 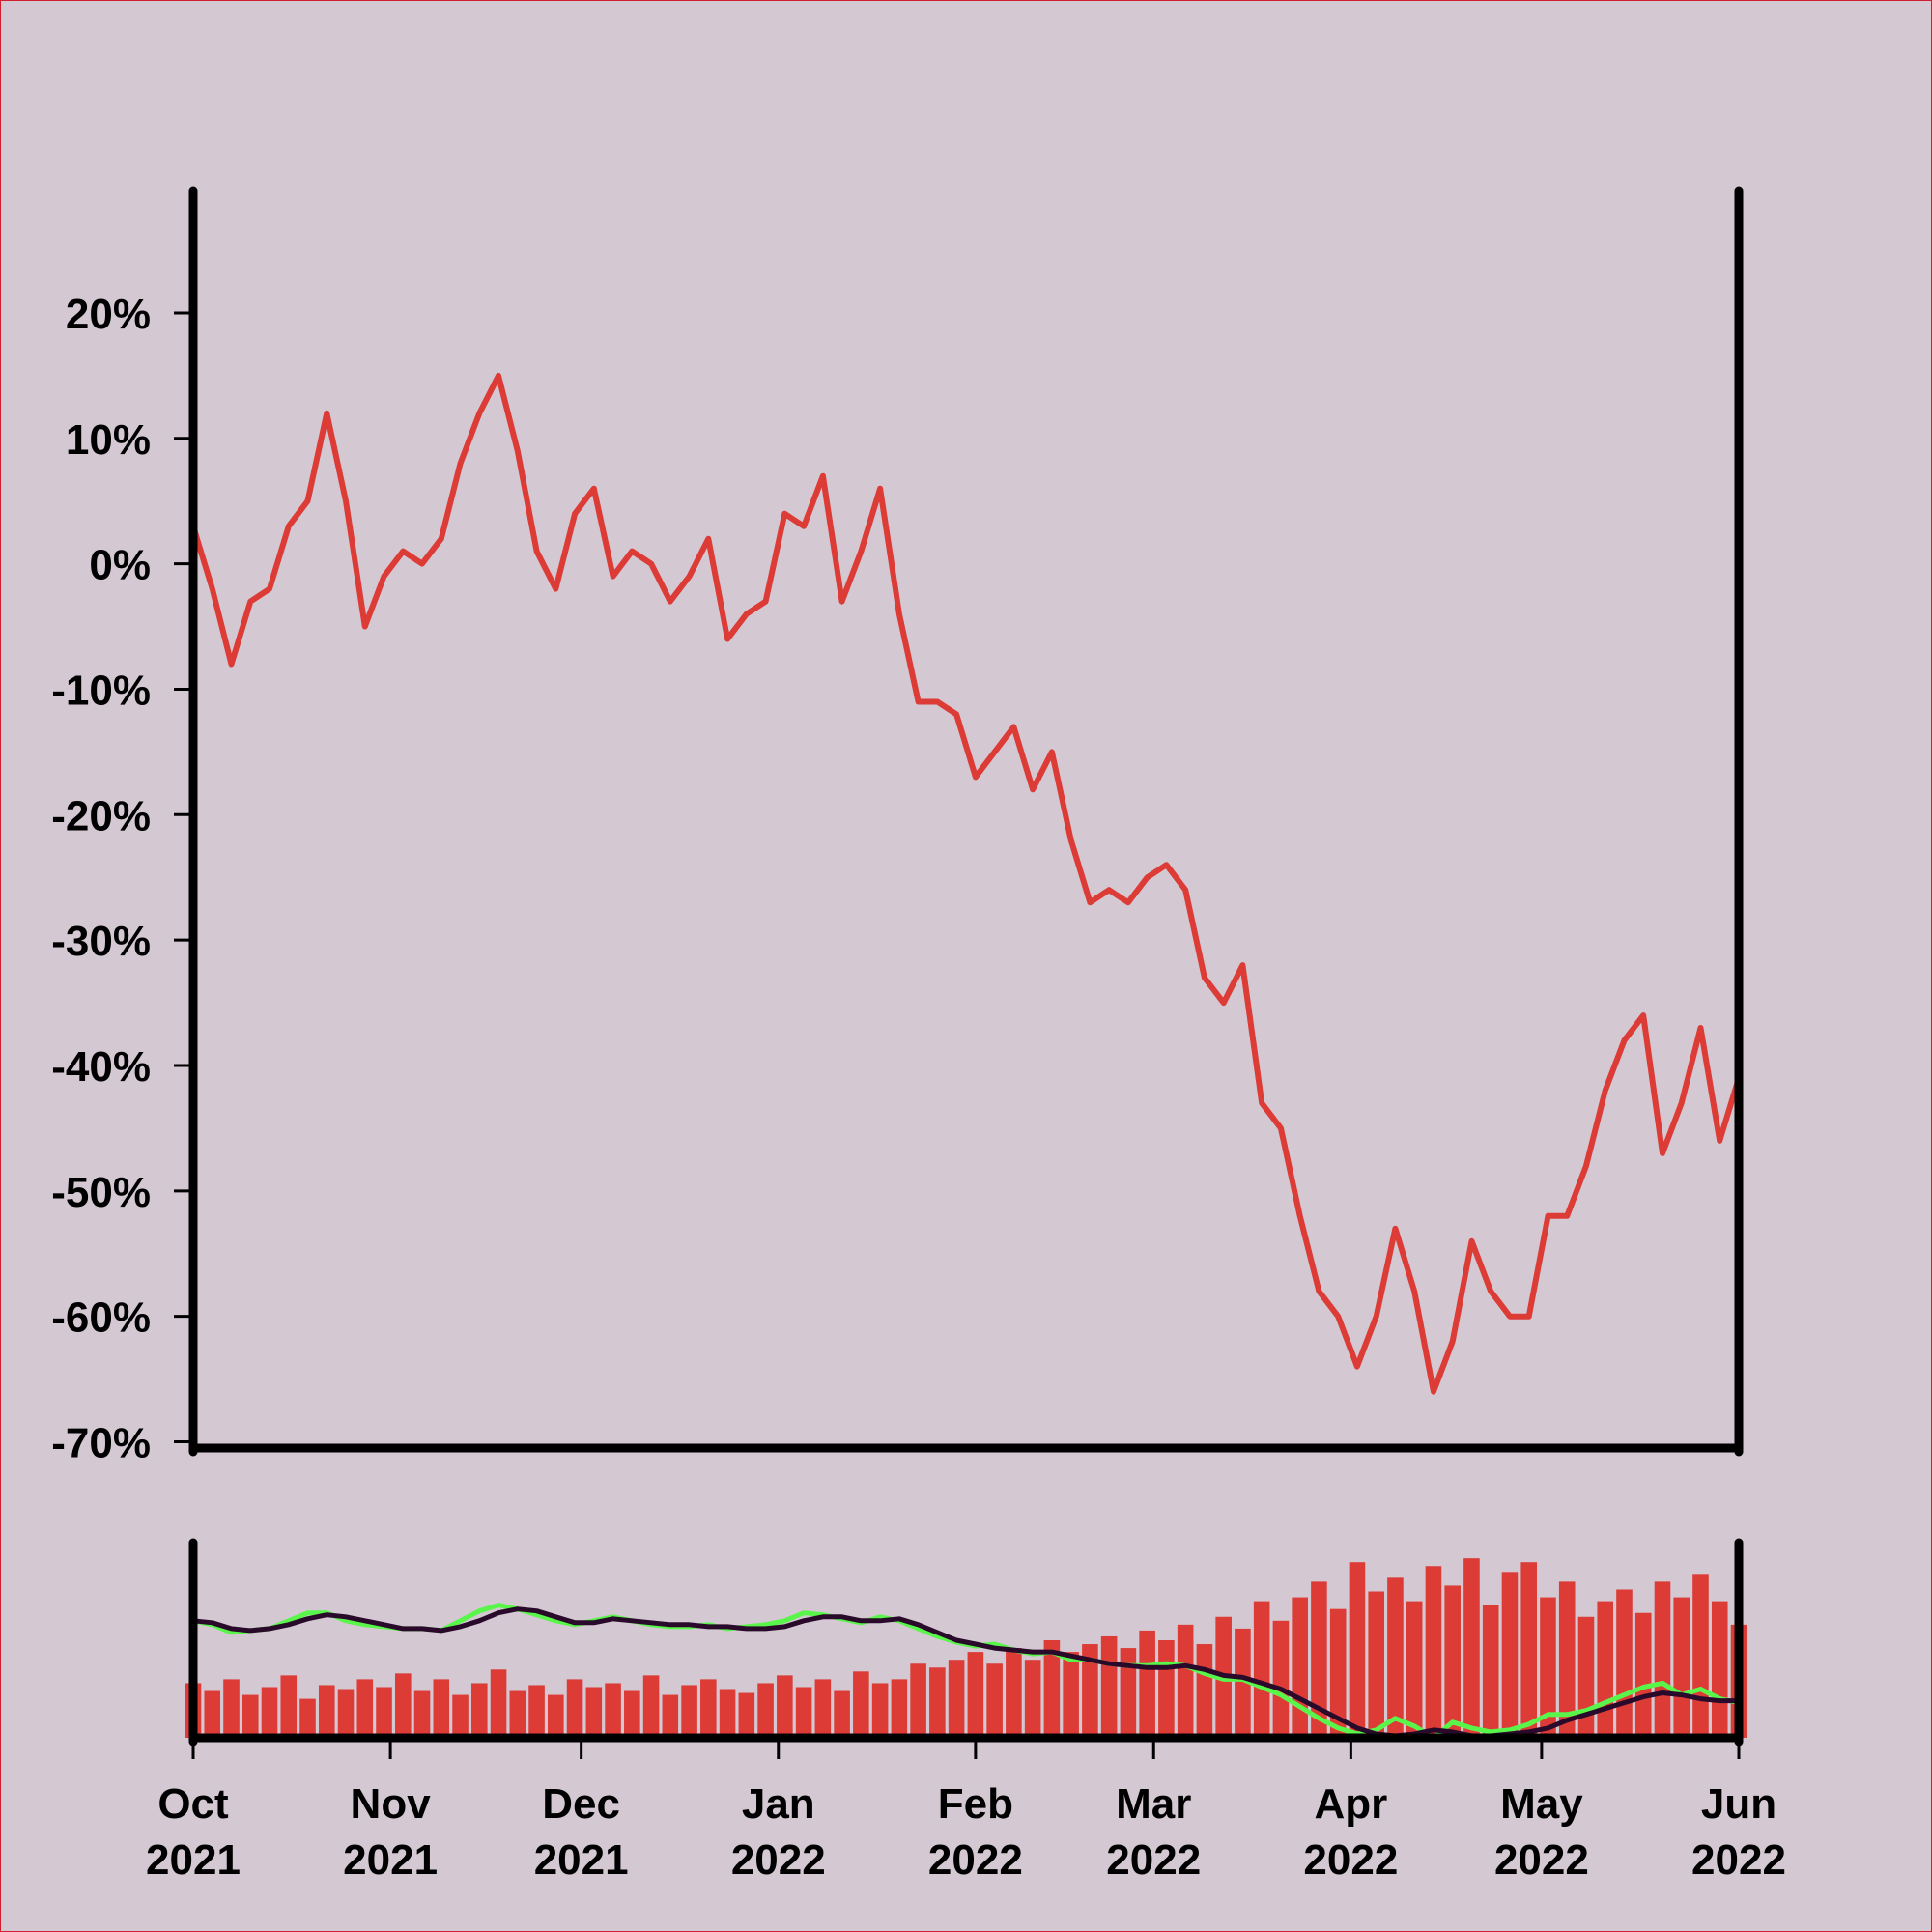 What do you see at coordinates (1541, 1804) in the screenshot?
I see `x-tick-month: May` at bounding box center [1541, 1804].